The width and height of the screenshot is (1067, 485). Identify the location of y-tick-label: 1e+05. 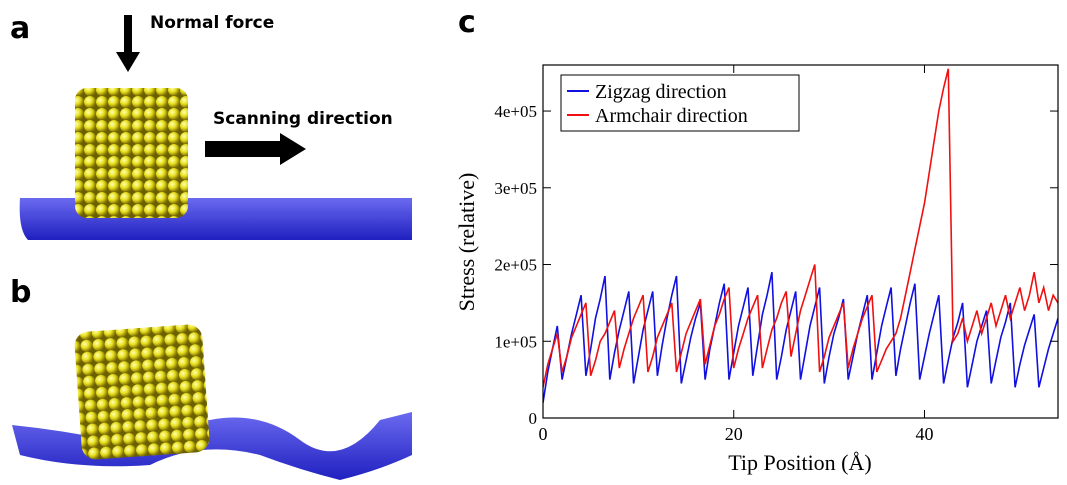
(515, 341).